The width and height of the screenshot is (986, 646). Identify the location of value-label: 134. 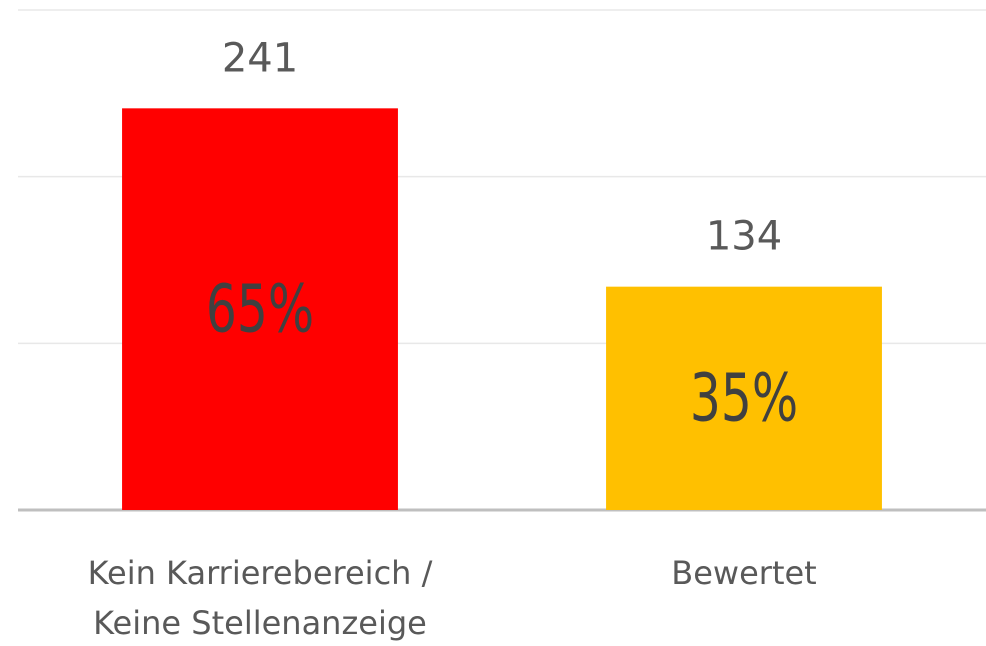
(744, 237).